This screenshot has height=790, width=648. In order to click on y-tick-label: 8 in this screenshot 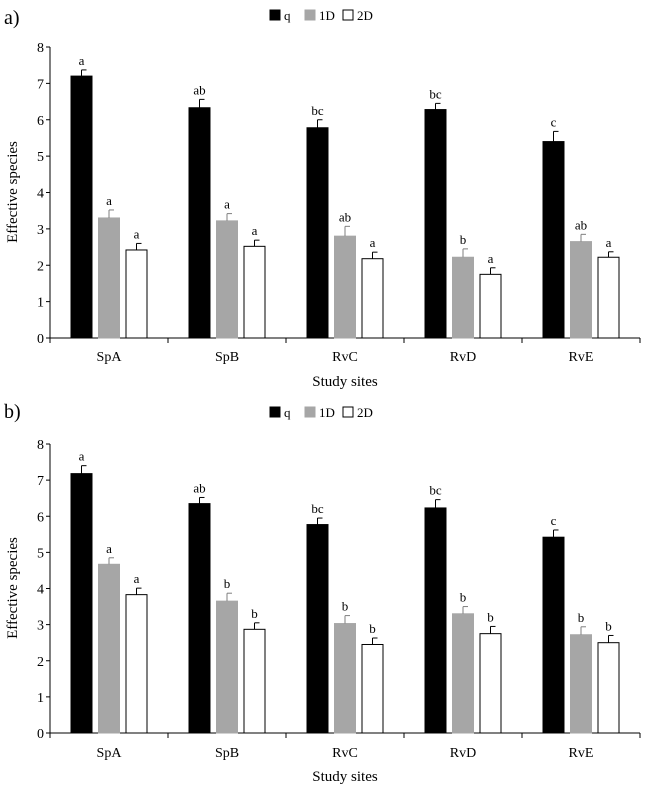, I will do `click(40, 445)`.